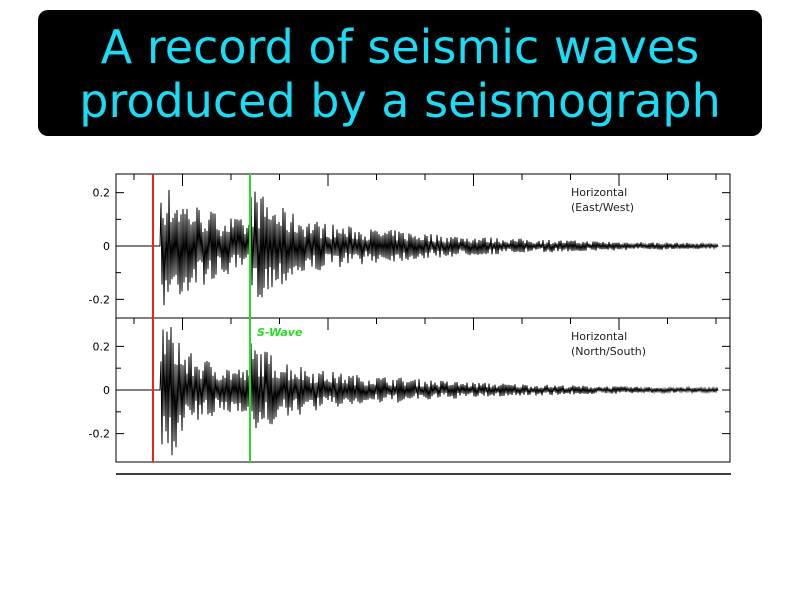 The image size is (800, 600). I want to click on title-line-1: A record of seismic waves, so click(400, 47).